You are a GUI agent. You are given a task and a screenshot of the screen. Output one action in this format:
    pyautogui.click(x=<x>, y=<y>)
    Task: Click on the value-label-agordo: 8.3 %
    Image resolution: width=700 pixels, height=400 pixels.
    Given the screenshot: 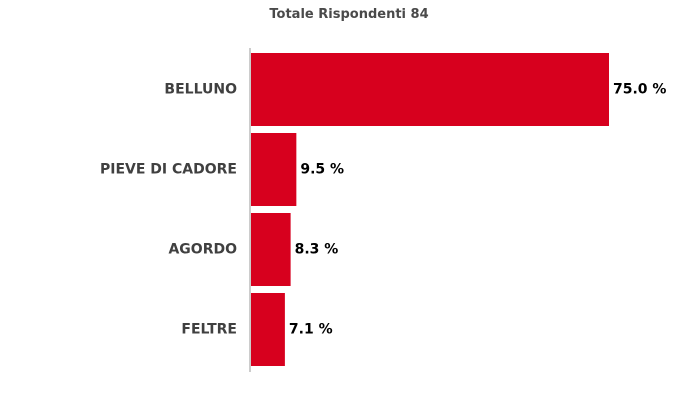 What is the action you would take?
    pyautogui.click(x=317, y=250)
    